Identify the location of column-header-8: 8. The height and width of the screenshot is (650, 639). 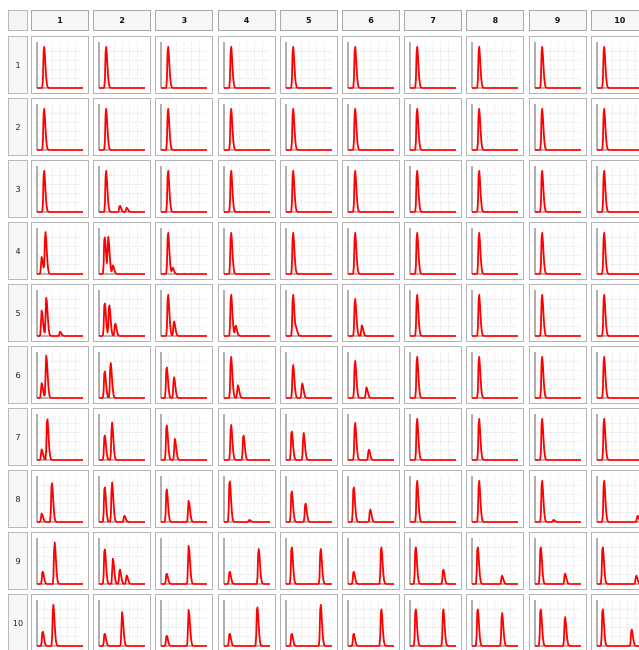
(495, 20).